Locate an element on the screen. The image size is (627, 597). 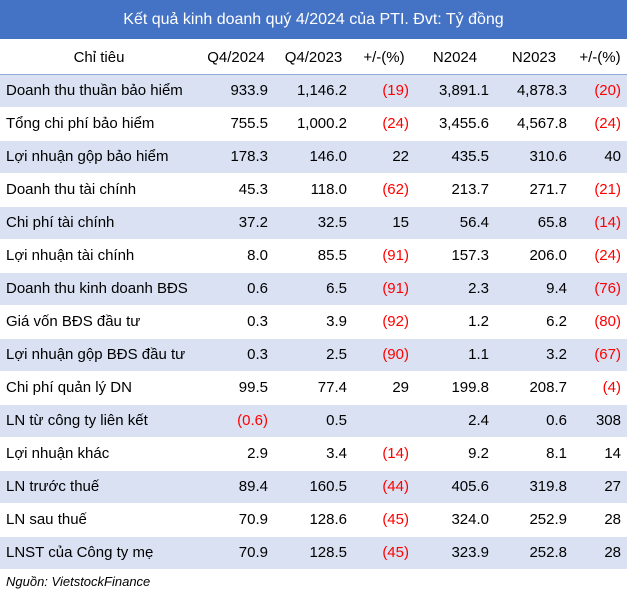
table-cell: 206.0 is located at coordinates (534, 255).